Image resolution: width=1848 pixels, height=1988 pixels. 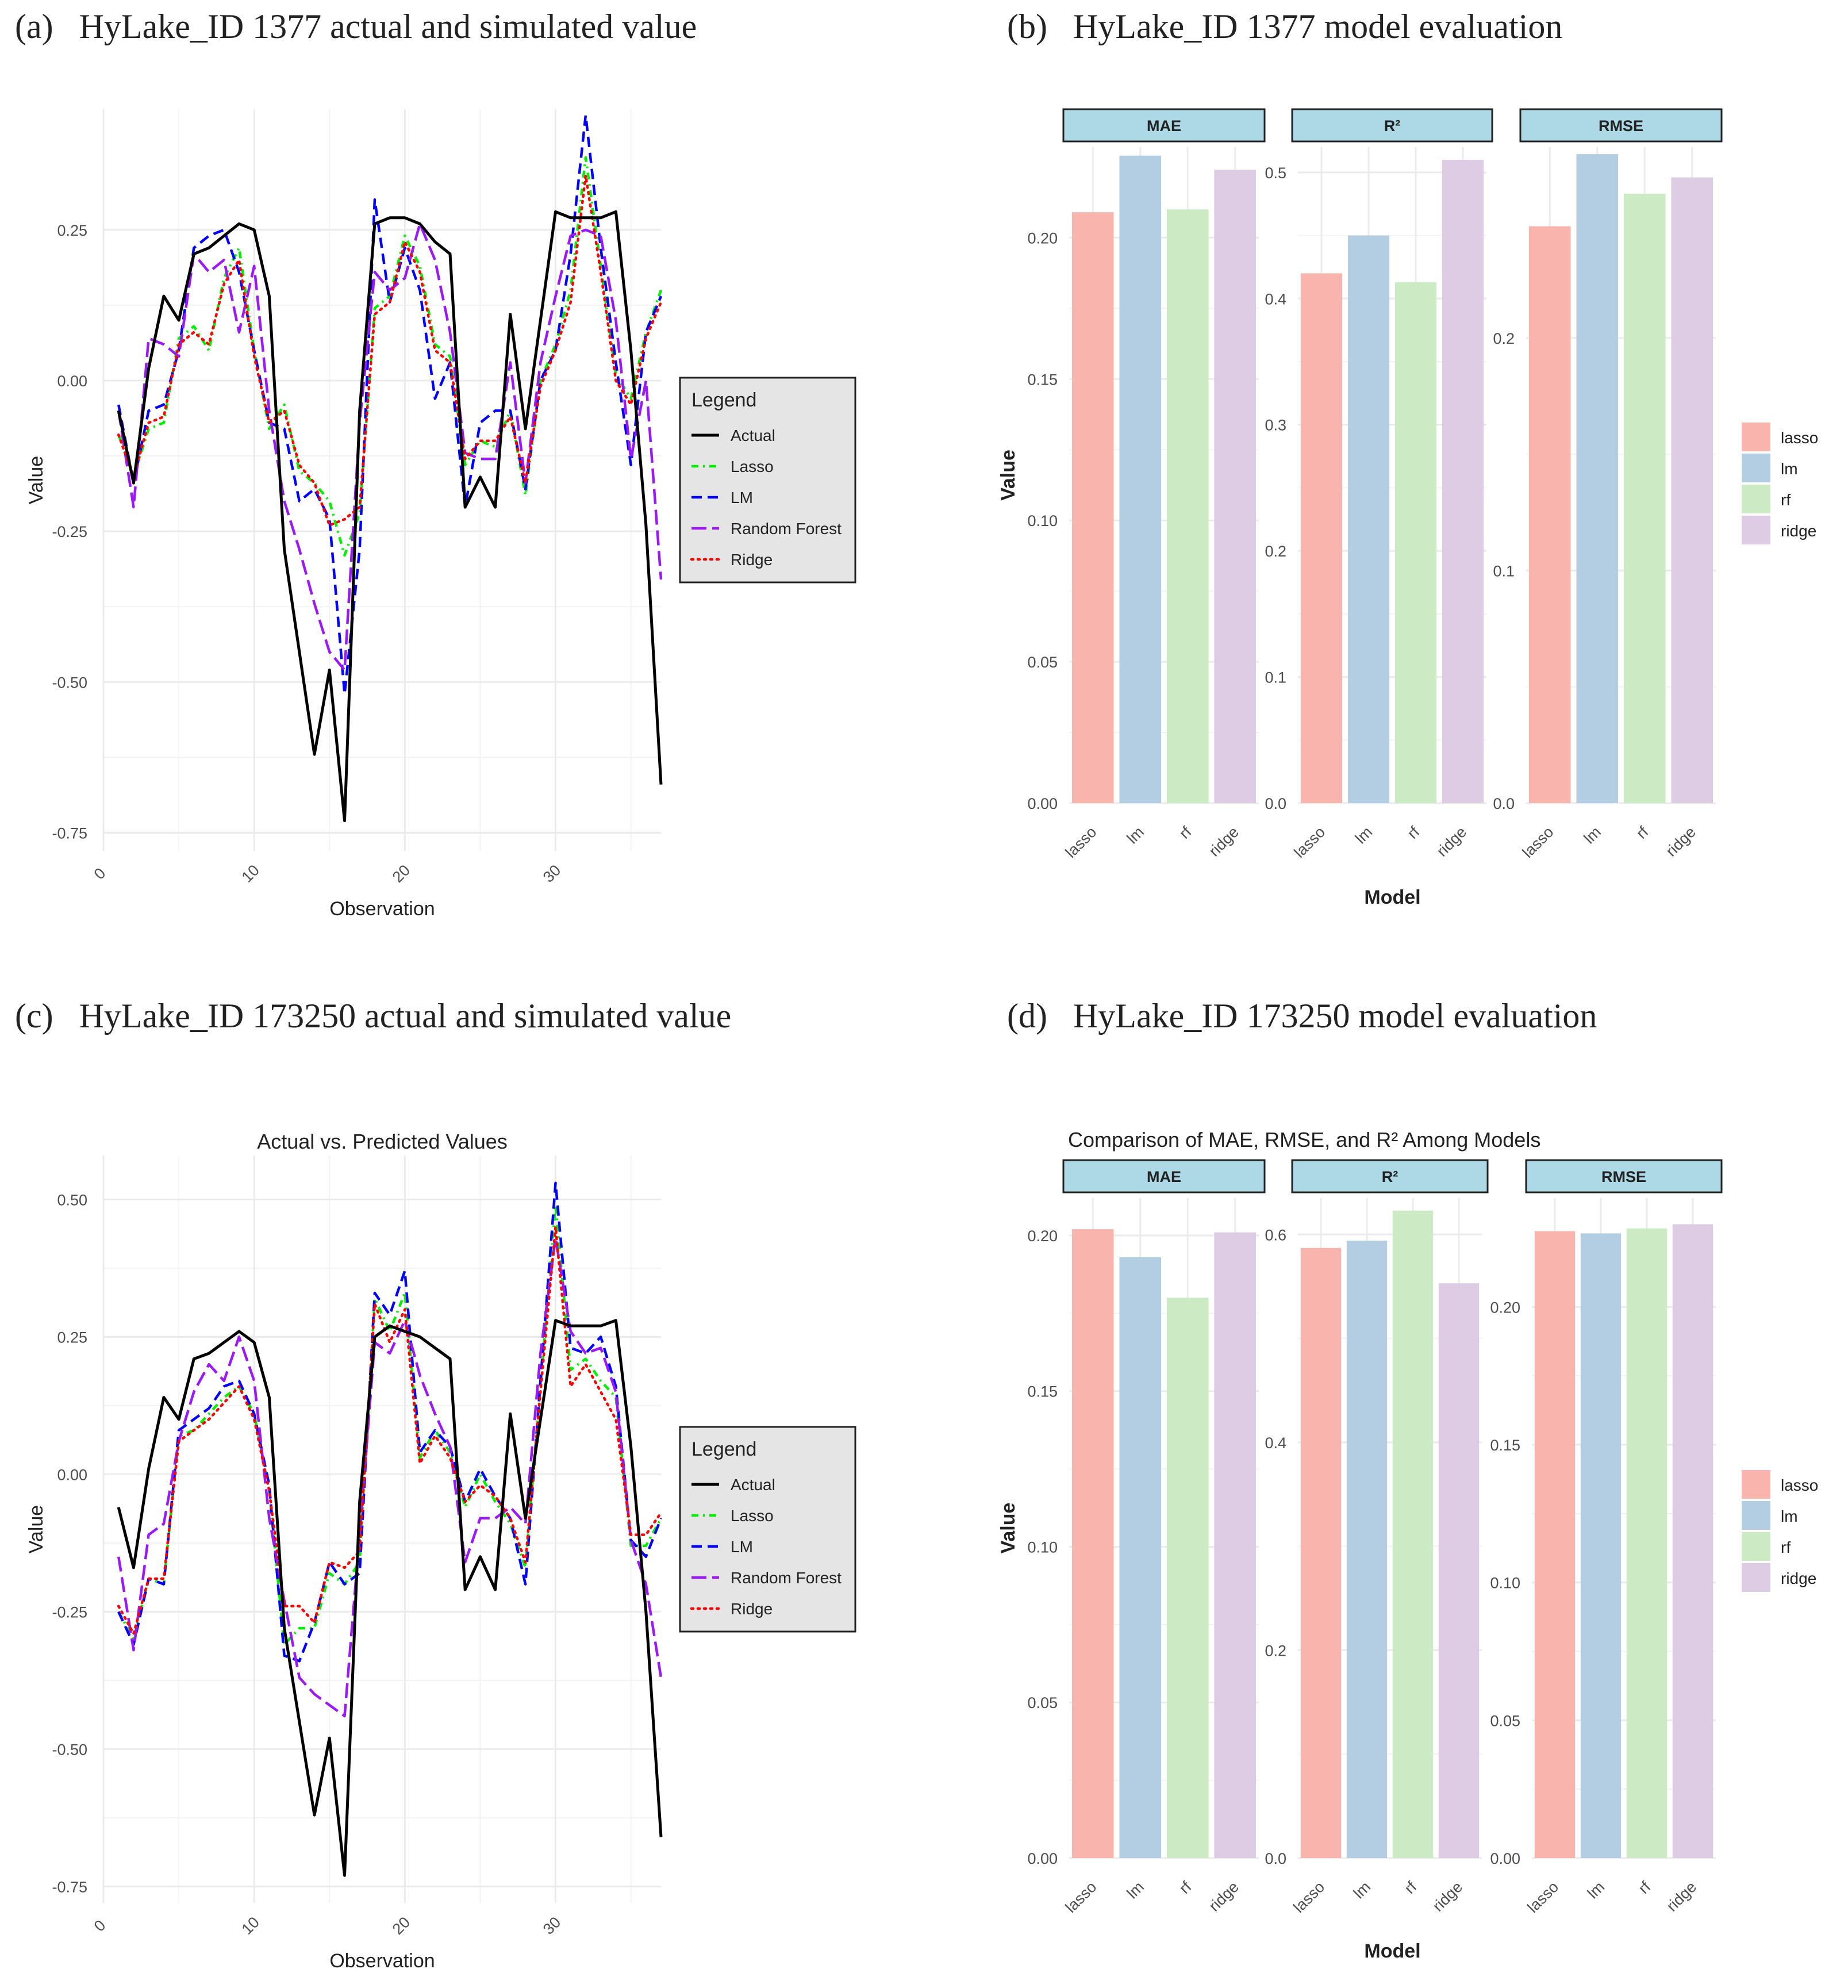 What do you see at coordinates (1756, 530) in the screenshot?
I see `legend-key-ridge` at bounding box center [1756, 530].